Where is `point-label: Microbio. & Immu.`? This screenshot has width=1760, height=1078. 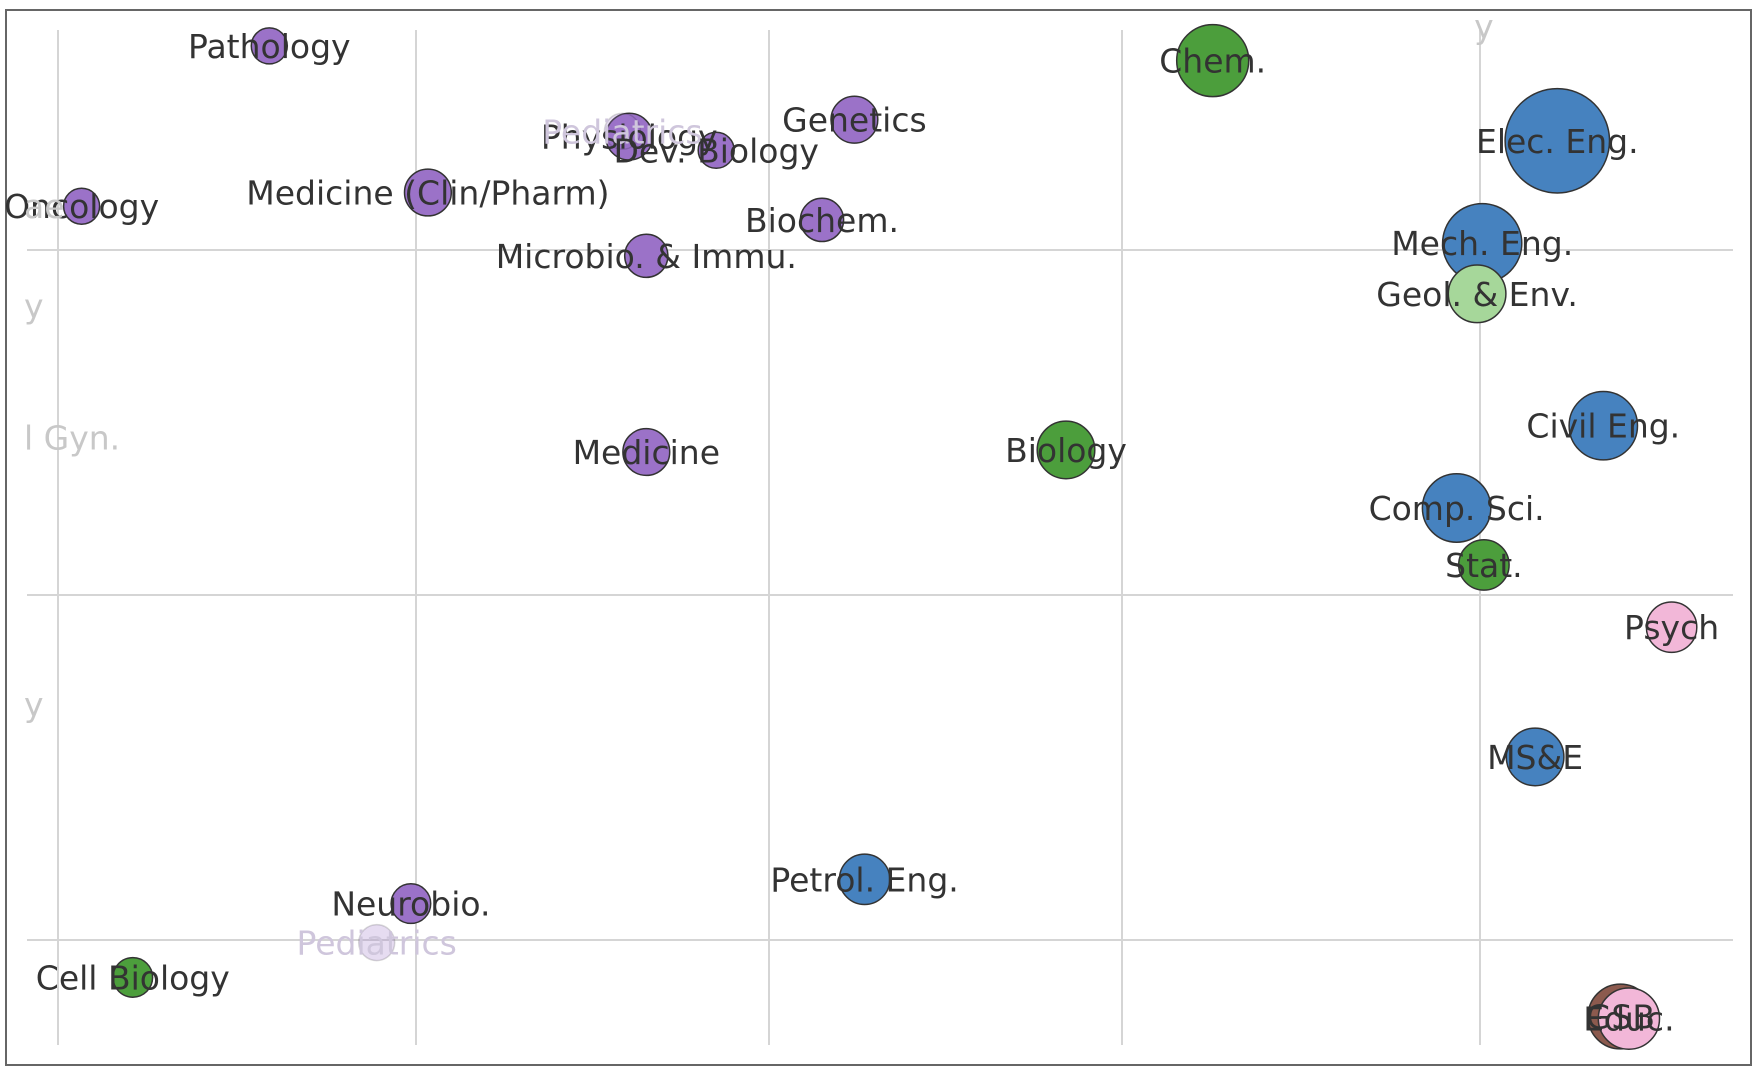 point-label: Microbio. & Immu. is located at coordinates (646, 256).